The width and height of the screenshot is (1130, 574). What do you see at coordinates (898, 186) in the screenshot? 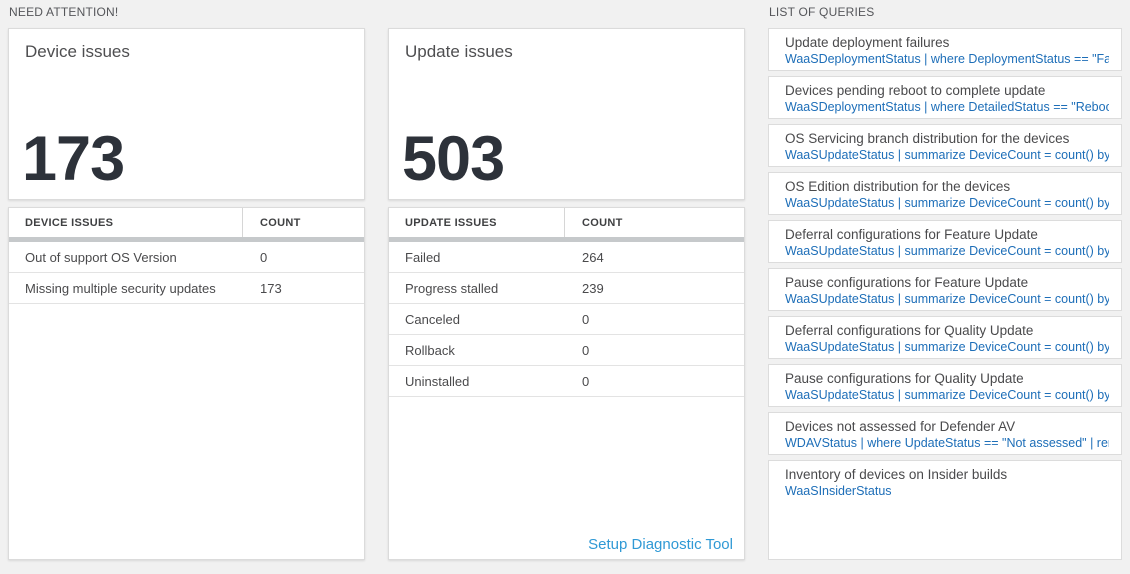
I see `query-title: OS Edition distribution for the devices` at bounding box center [898, 186].